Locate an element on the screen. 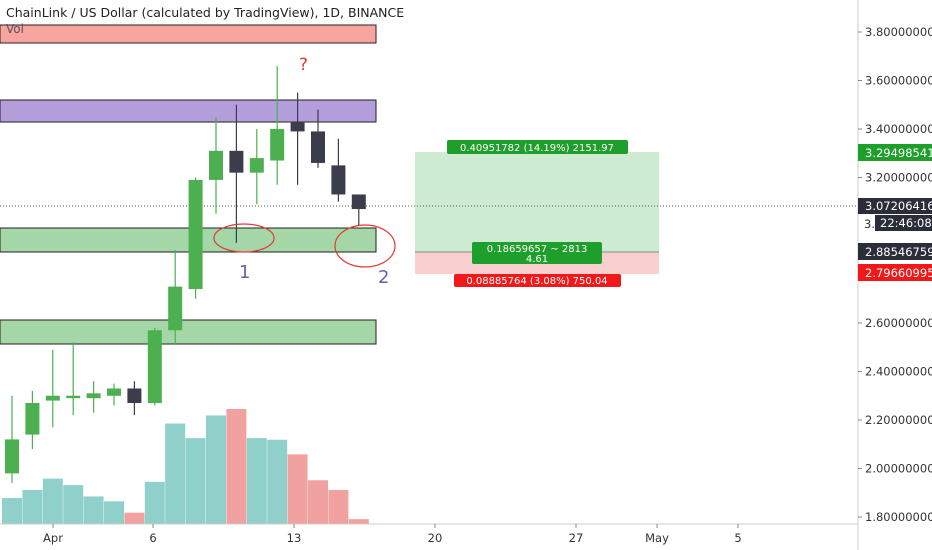 The image size is (932, 550). entry-price-tag: 2.88546759 is located at coordinates (898, 252).